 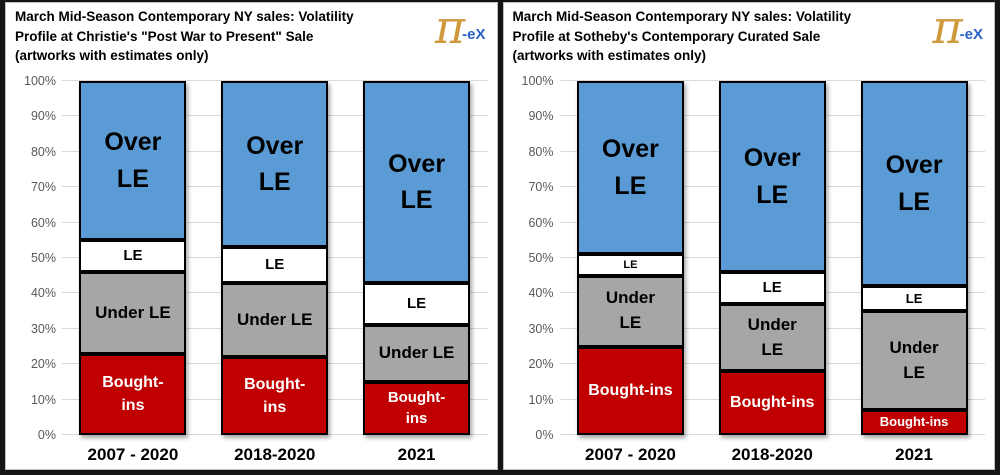 I want to click on bar-2007-2020: Bought-ins Under LE LE Over LE, so click(x=630, y=258).